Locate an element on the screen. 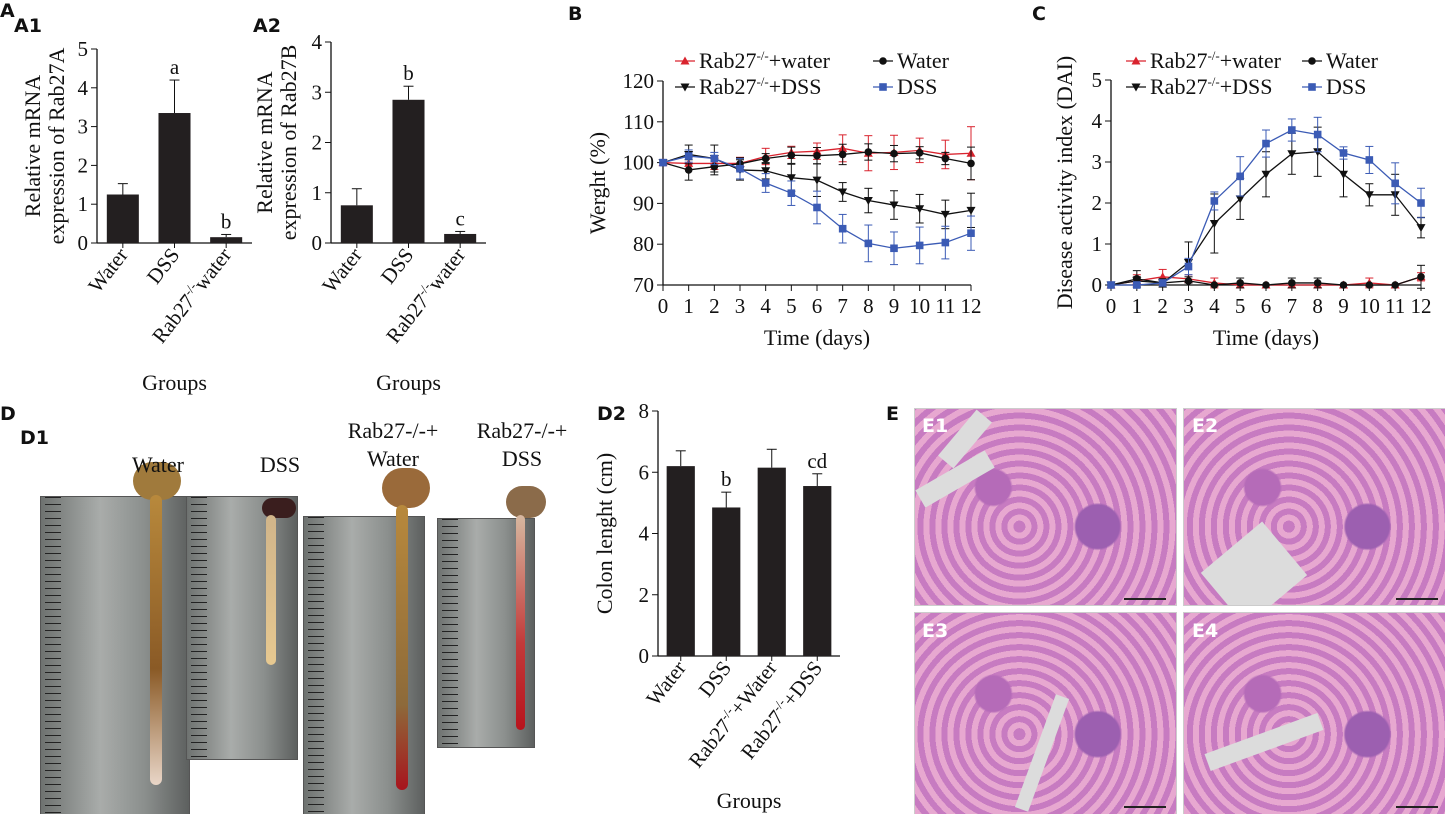 This screenshot has width=1445, height=814. panel-label-c: C is located at coordinates (1039, 14).